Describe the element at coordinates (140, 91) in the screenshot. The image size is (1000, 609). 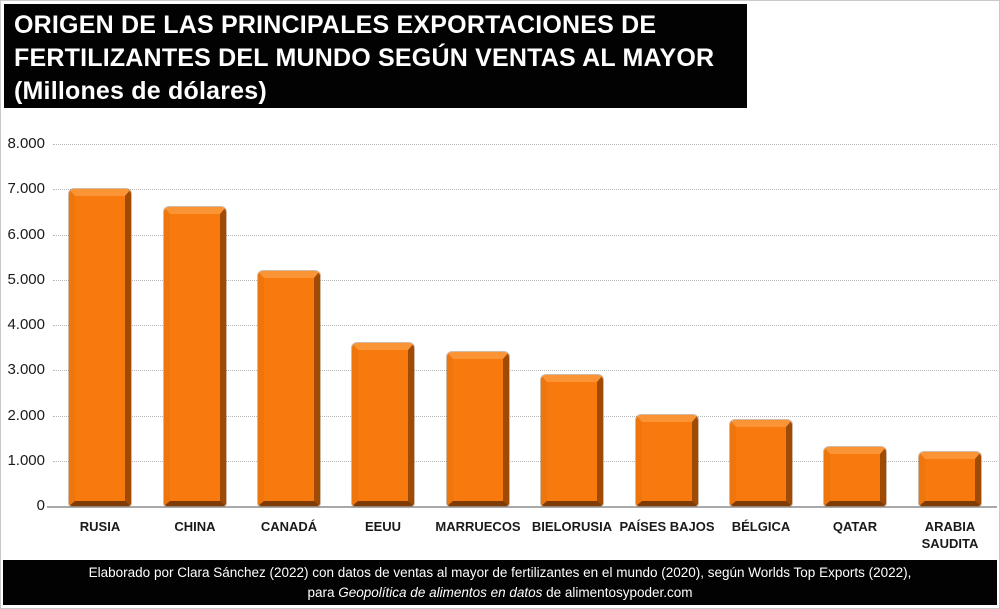
I see `chart-title-line-3: (Millones de dólares)` at that location.